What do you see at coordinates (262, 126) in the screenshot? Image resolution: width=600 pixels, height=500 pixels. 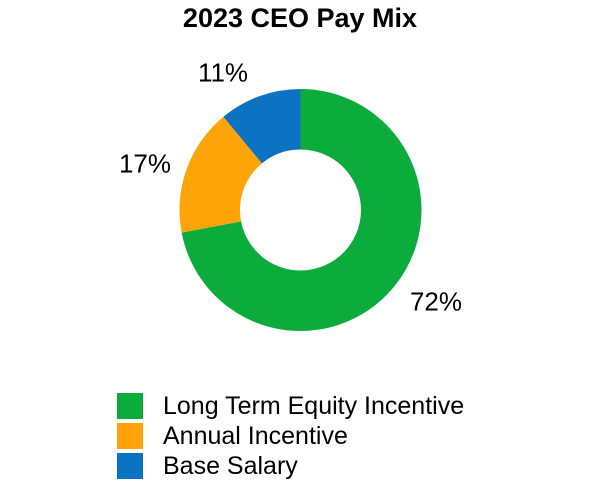 I see `donut-segment-base-salary` at bounding box center [262, 126].